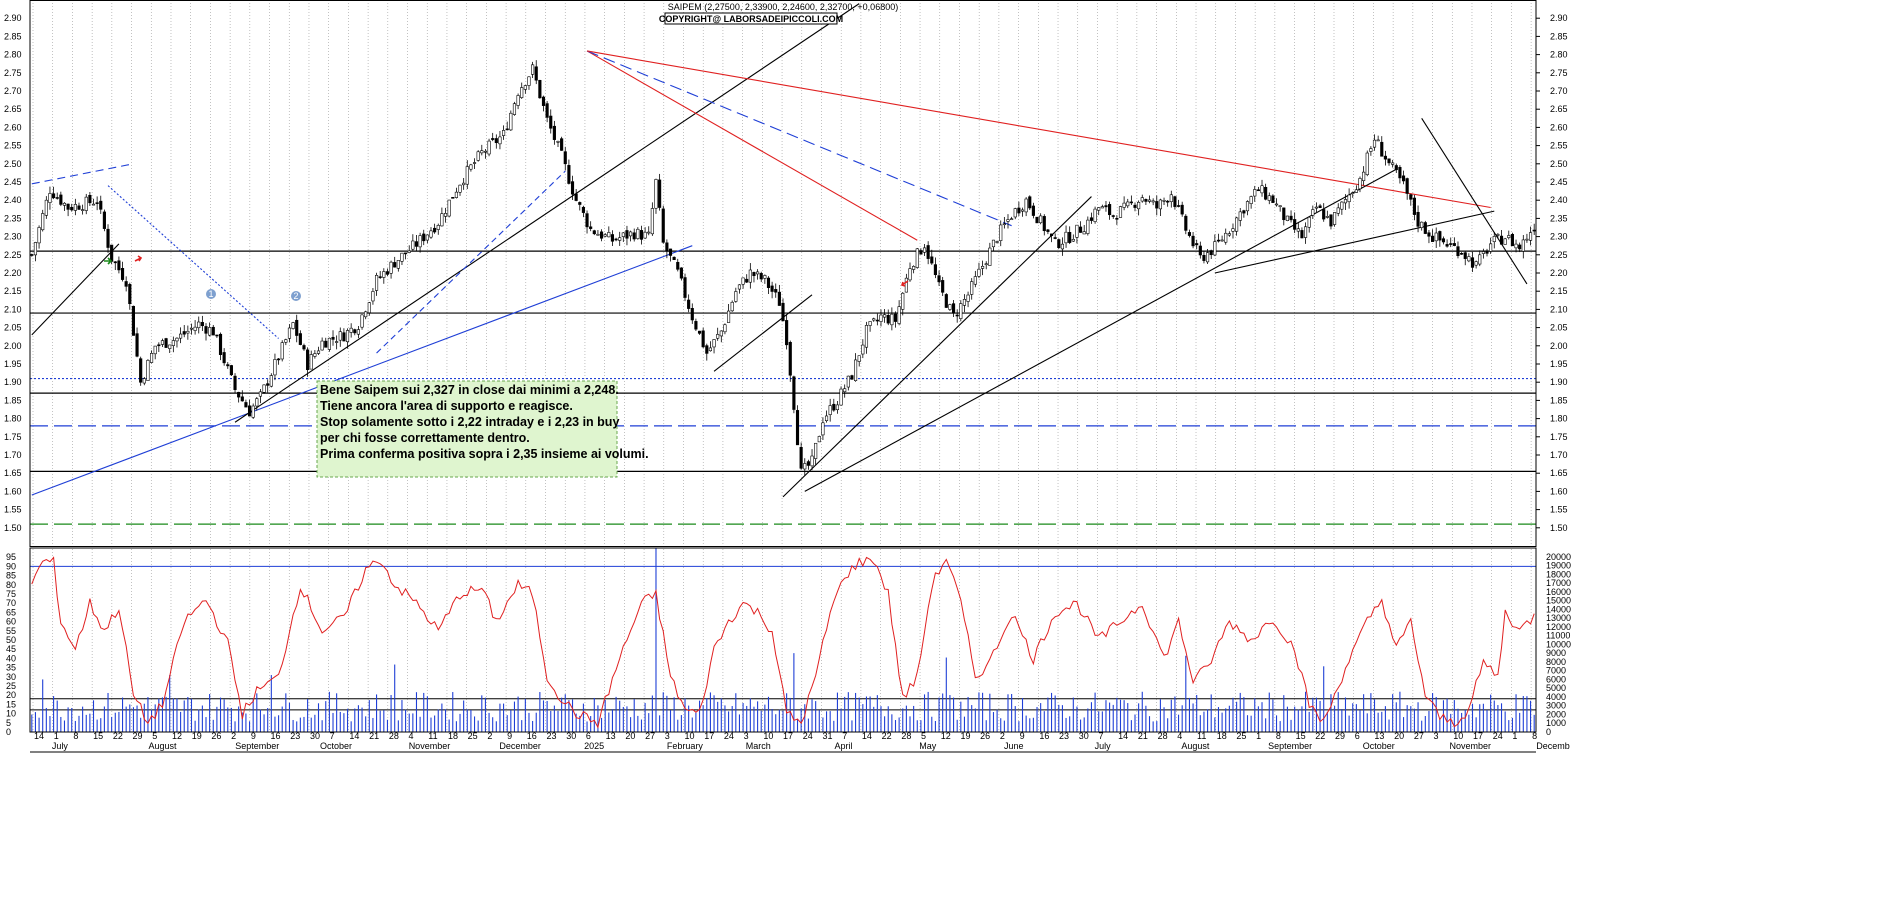  Describe the element at coordinates (1556, 714) in the screenshot. I see `volume-tick-label: 2000` at that location.